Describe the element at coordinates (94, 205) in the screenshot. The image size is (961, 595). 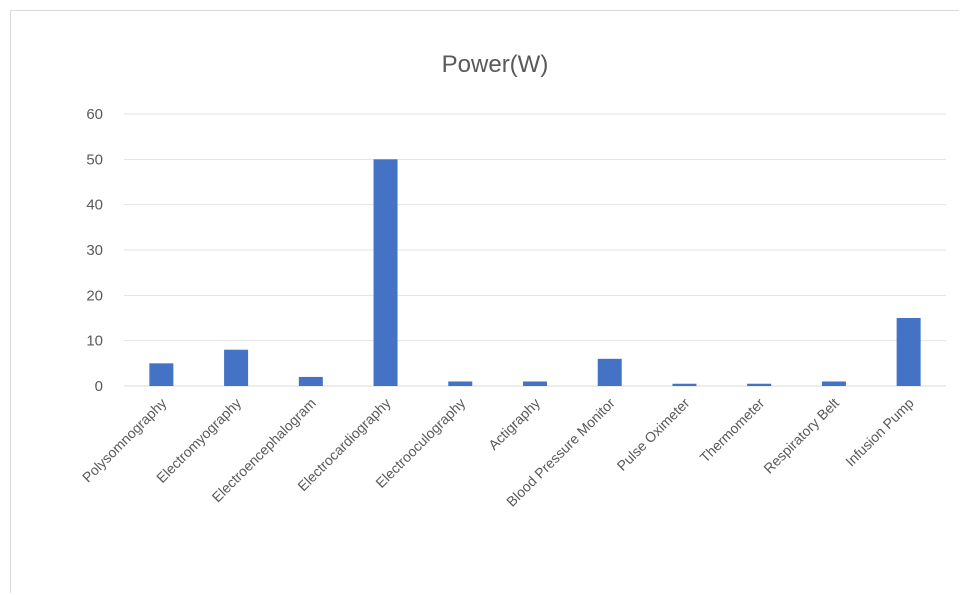
I see `y-tick-label: 40` at that location.